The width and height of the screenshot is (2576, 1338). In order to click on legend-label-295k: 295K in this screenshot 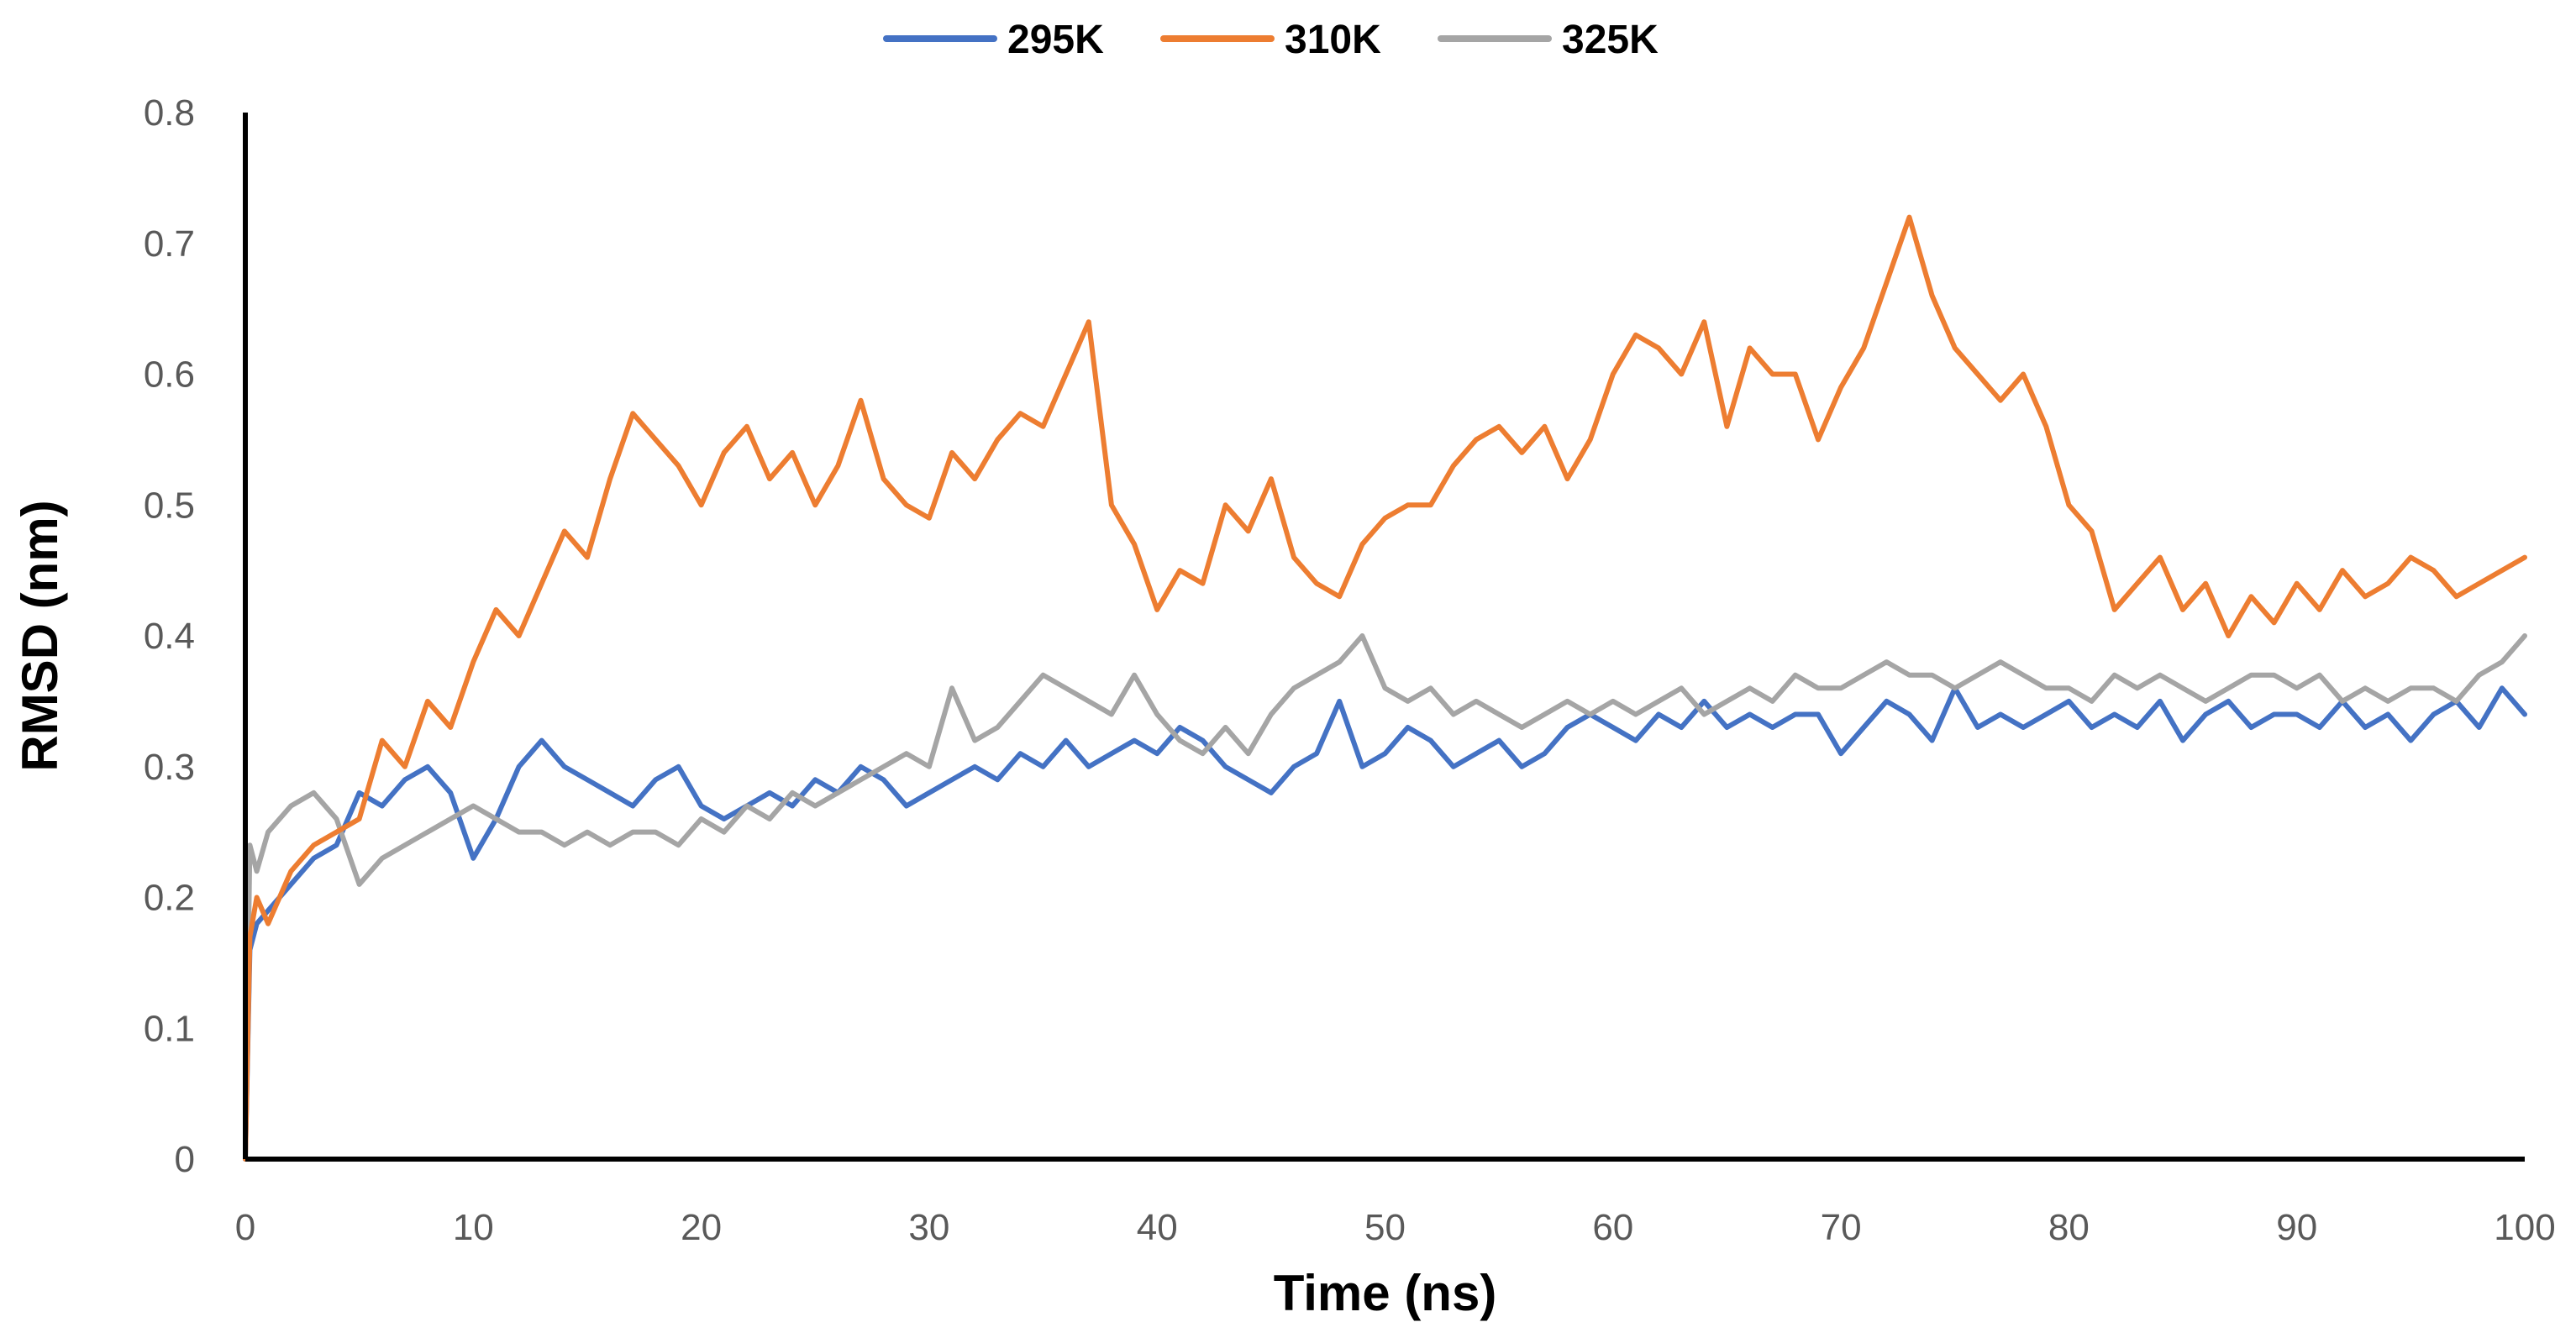, I will do `click(1055, 40)`.